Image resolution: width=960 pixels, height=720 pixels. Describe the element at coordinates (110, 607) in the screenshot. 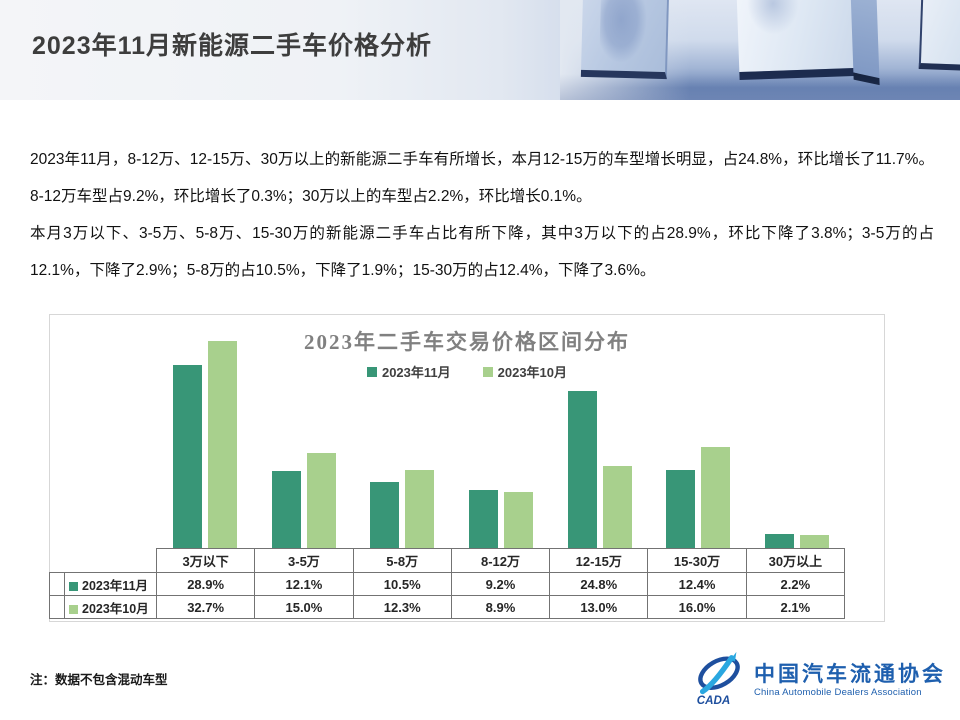

I see `series-name-cell: 2023年10月` at that location.